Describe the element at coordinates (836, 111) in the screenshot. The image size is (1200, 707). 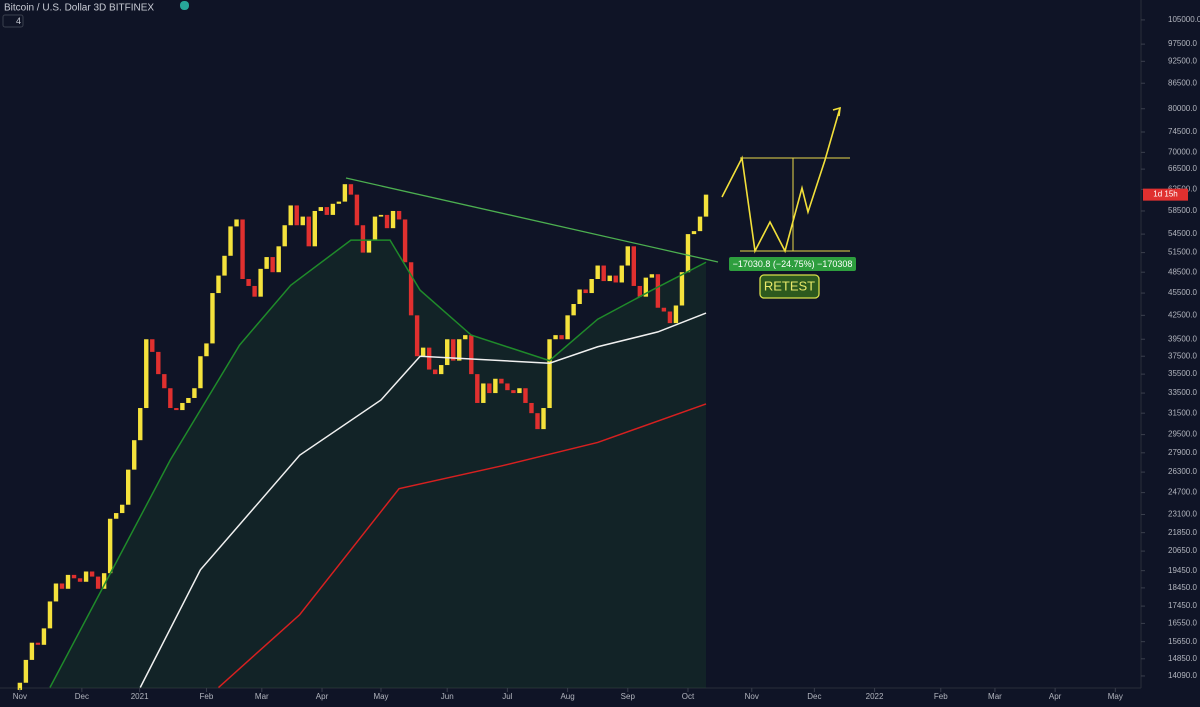
I see `arrow-head` at that location.